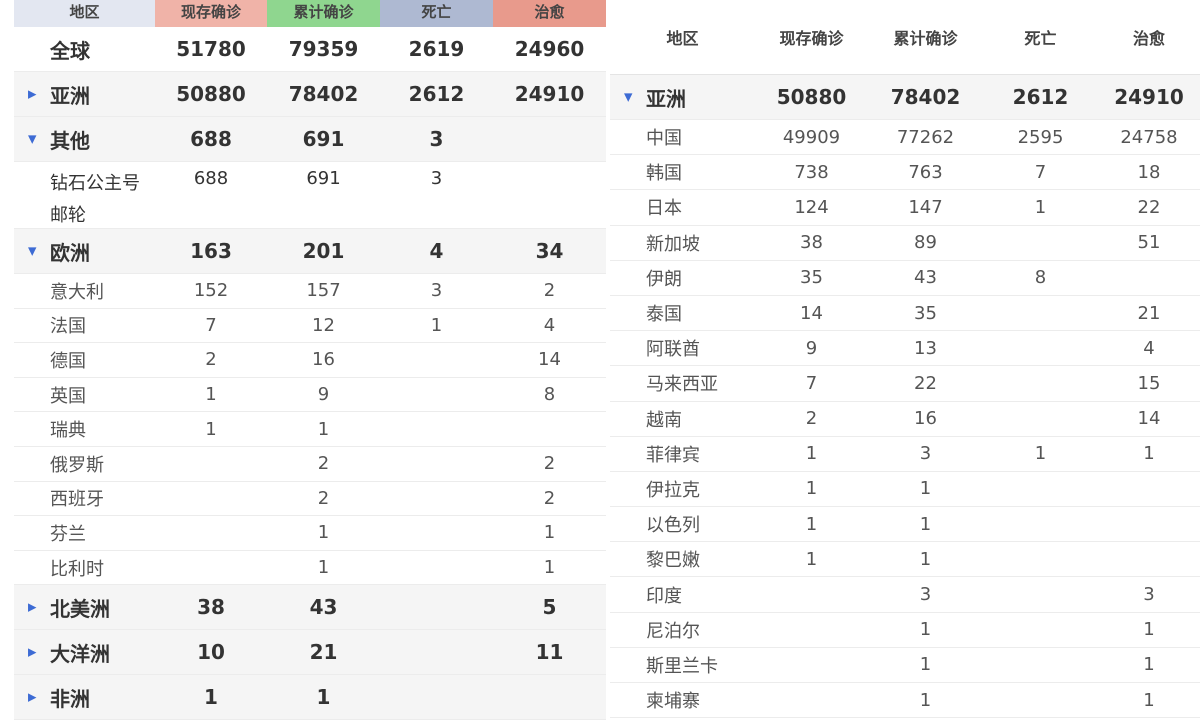 The width and height of the screenshot is (1200, 720). Describe the element at coordinates (68, 327) in the screenshot. I see `region-name: 法国` at that location.